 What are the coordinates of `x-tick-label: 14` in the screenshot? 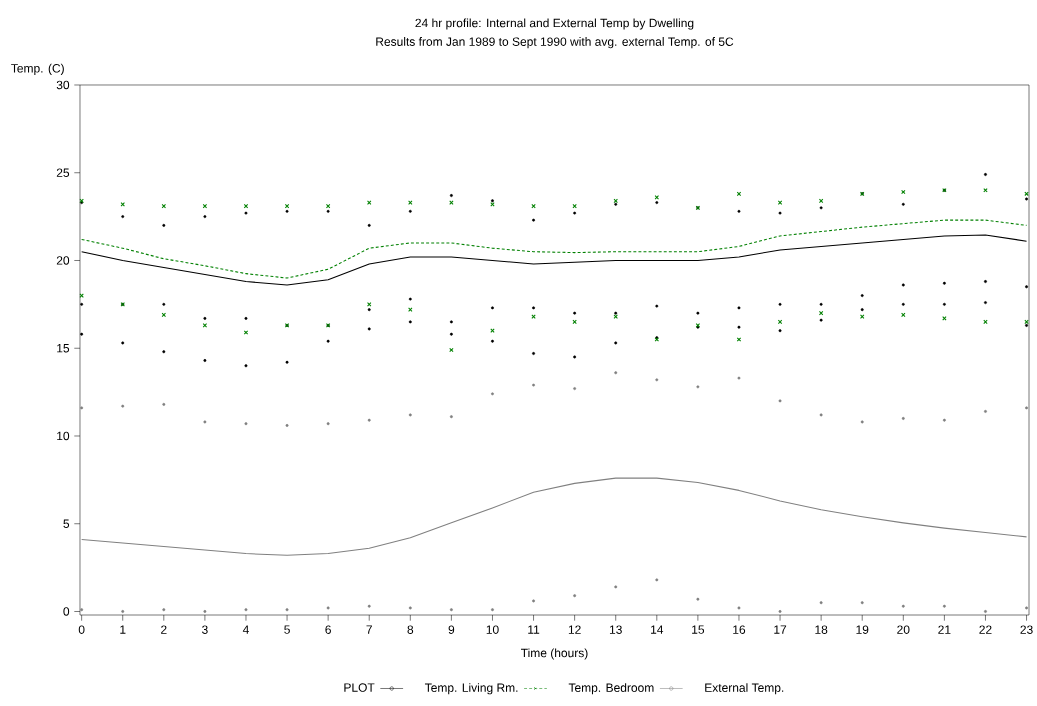 It's located at (657, 629).